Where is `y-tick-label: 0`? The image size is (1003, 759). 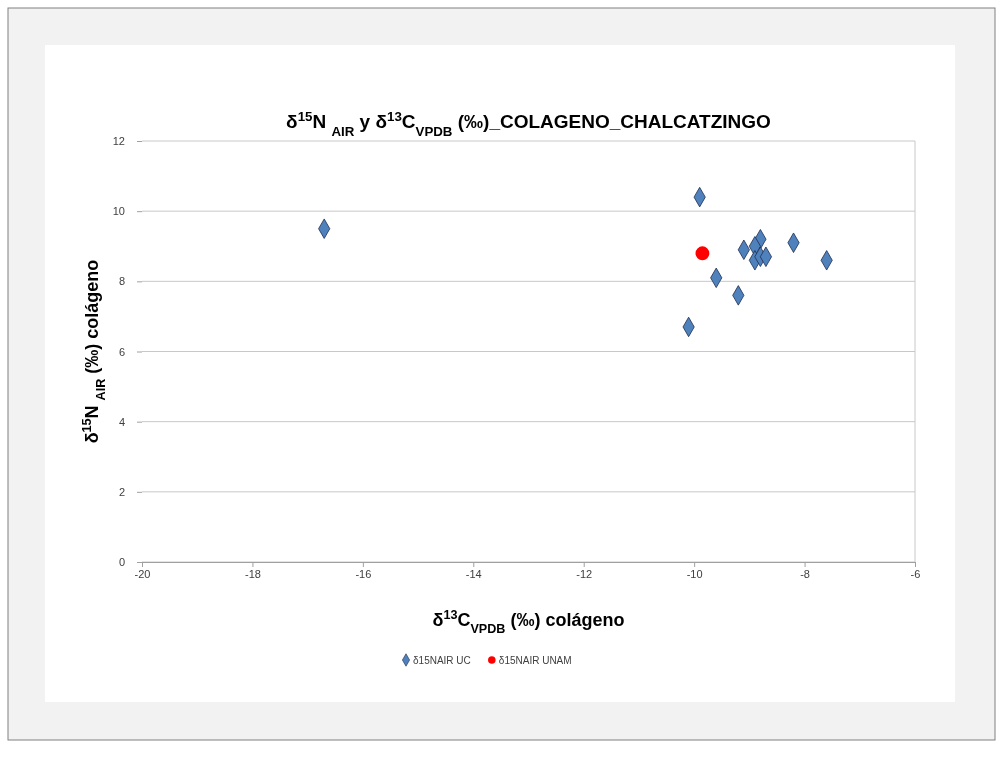 y-tick-label: 0 is located at coordinates (121, 562).